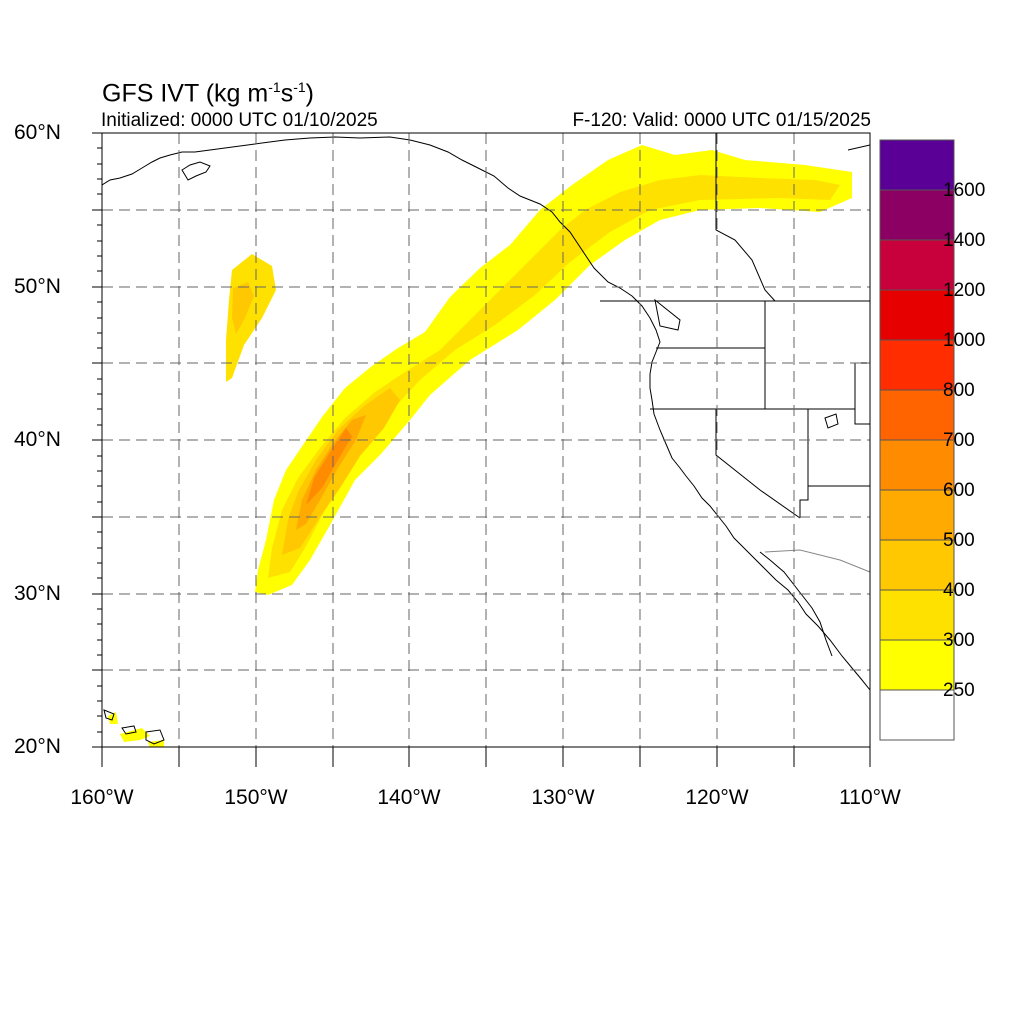 This screenshot has width=1024, height=1024. Describe the element at coordinates (102, 797) in the screenshot. I see `lon-label-160w: 160°W` at that location.